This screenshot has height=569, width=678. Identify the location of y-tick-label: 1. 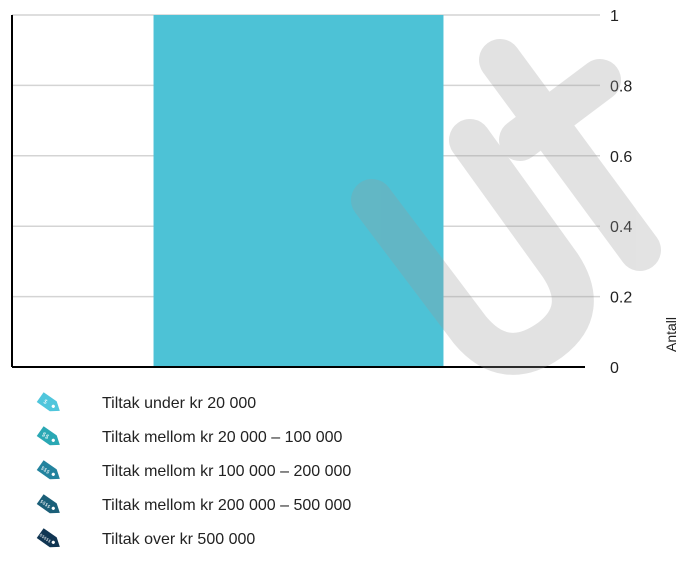
(614, 16).